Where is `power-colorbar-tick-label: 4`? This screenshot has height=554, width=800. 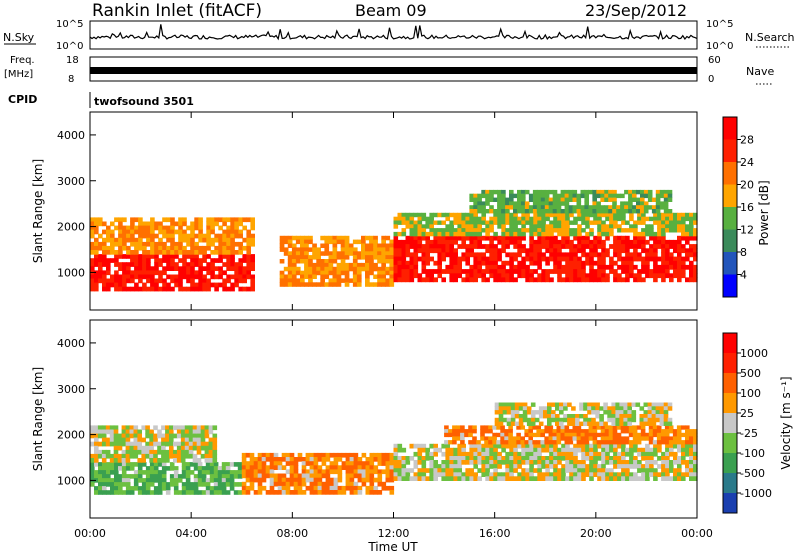
power-colorbar-tick-label: 4 is located at coordinates (743, 275).